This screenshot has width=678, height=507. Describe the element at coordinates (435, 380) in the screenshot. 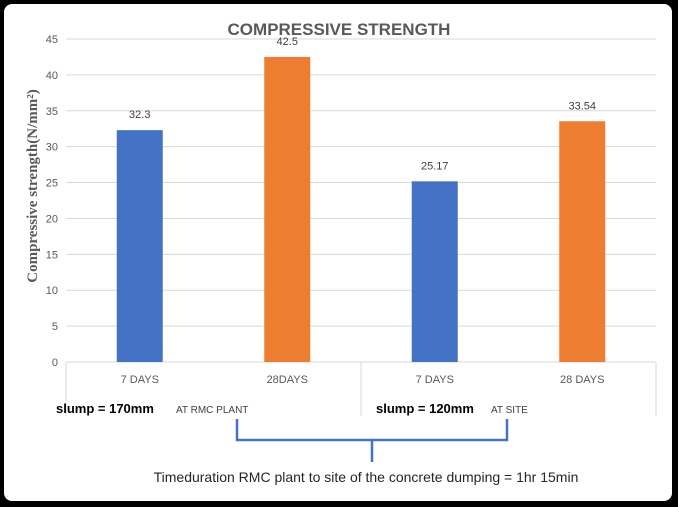

I see `category-label-3: 7 DAYS` at that location.